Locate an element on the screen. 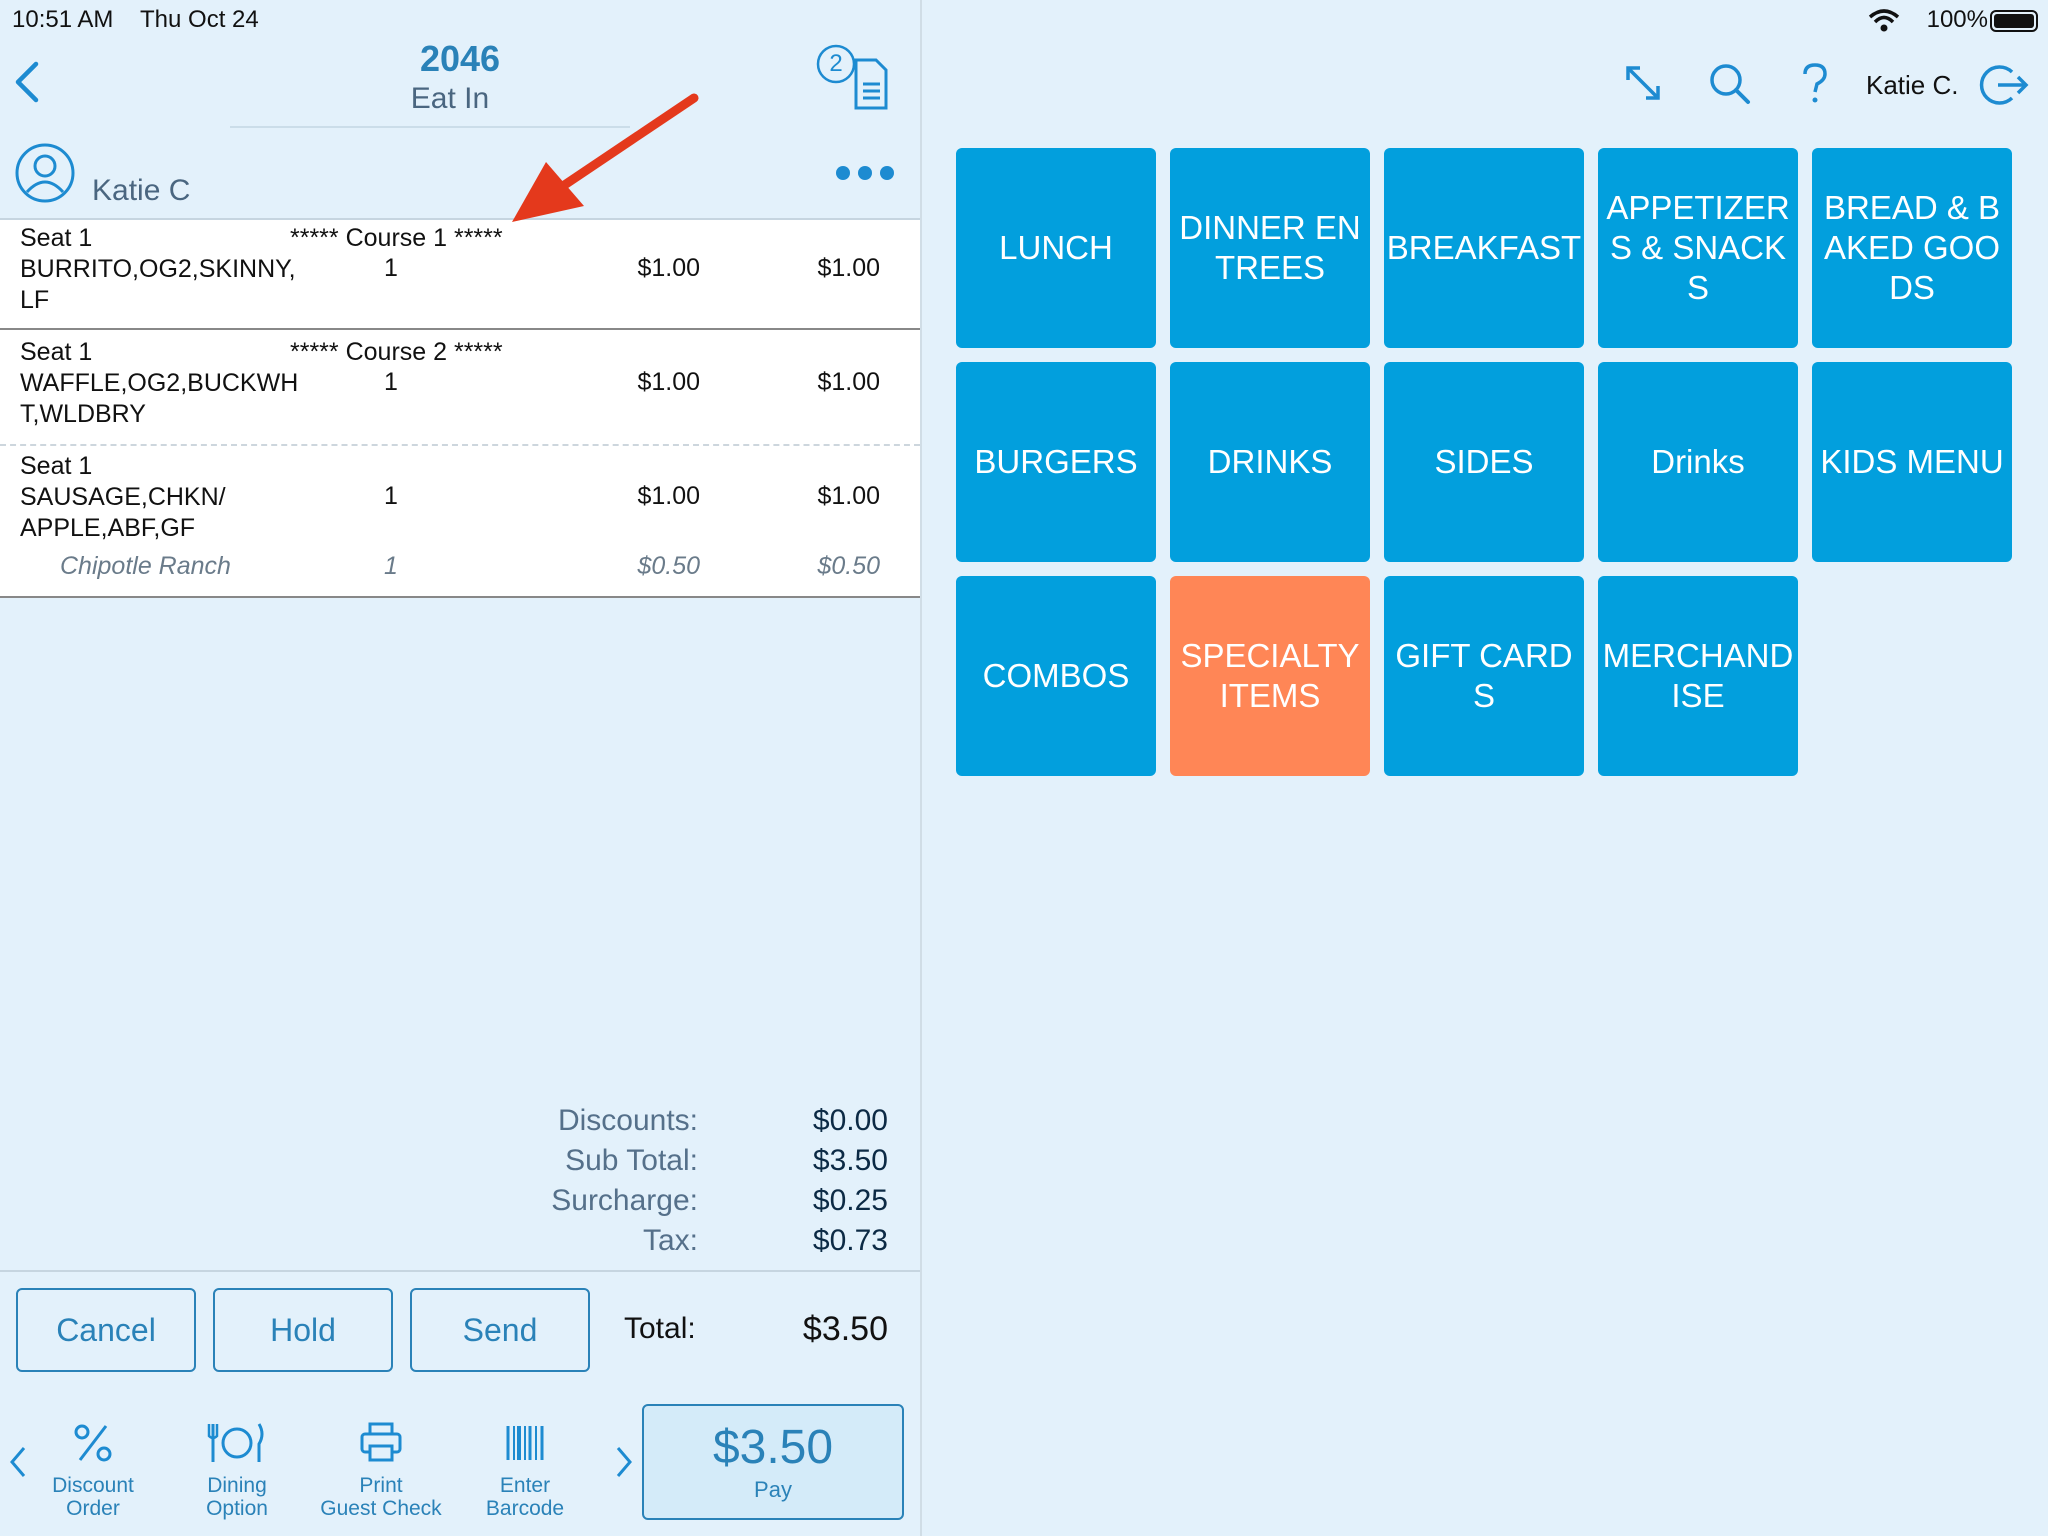 The image size is (2048, 1536). subtotal-value: $3.50 is located at coordinates (850, 1160).